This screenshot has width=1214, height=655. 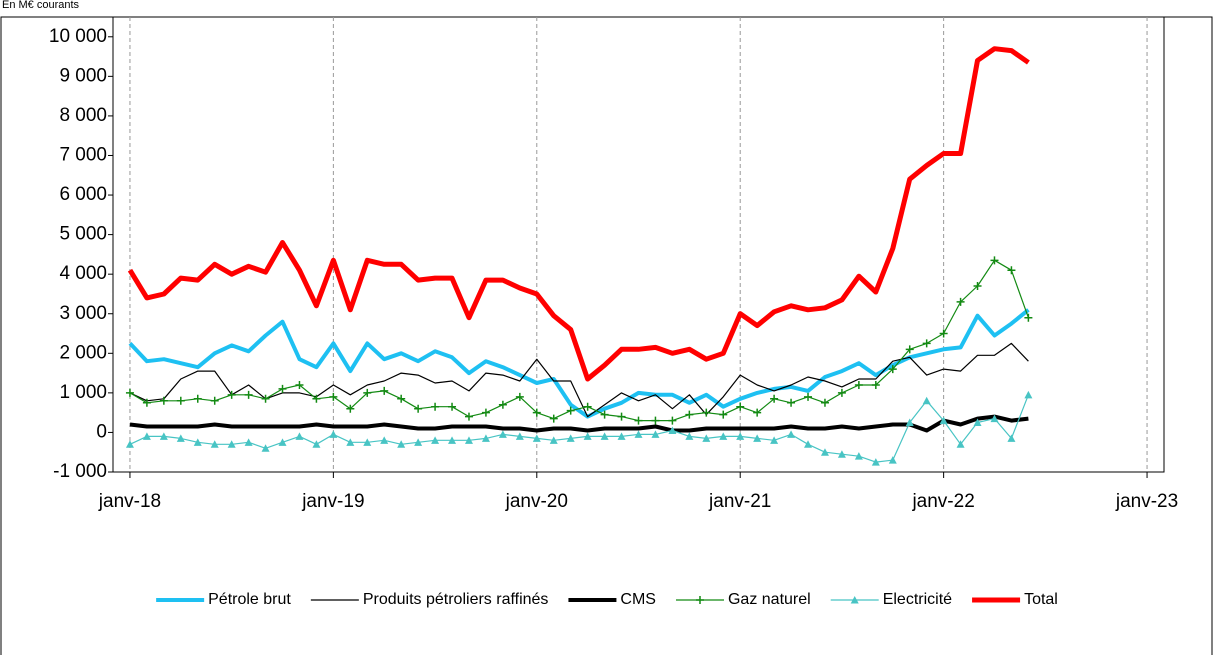 What do you see at coordinates (579, 428) in the screenshot?
I see `series-line` at bounding box center [579, 428].